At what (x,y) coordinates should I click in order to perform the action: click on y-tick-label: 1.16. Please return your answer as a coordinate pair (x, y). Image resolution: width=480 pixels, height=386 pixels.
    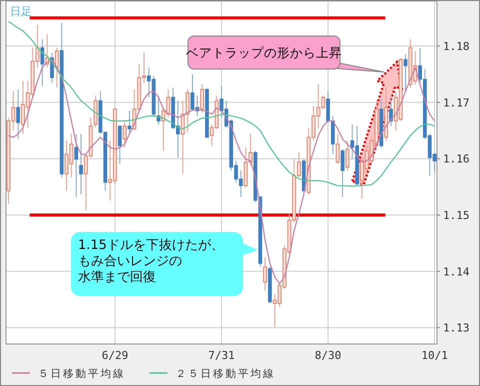
    Looking at the image, I should click on (456, 159).